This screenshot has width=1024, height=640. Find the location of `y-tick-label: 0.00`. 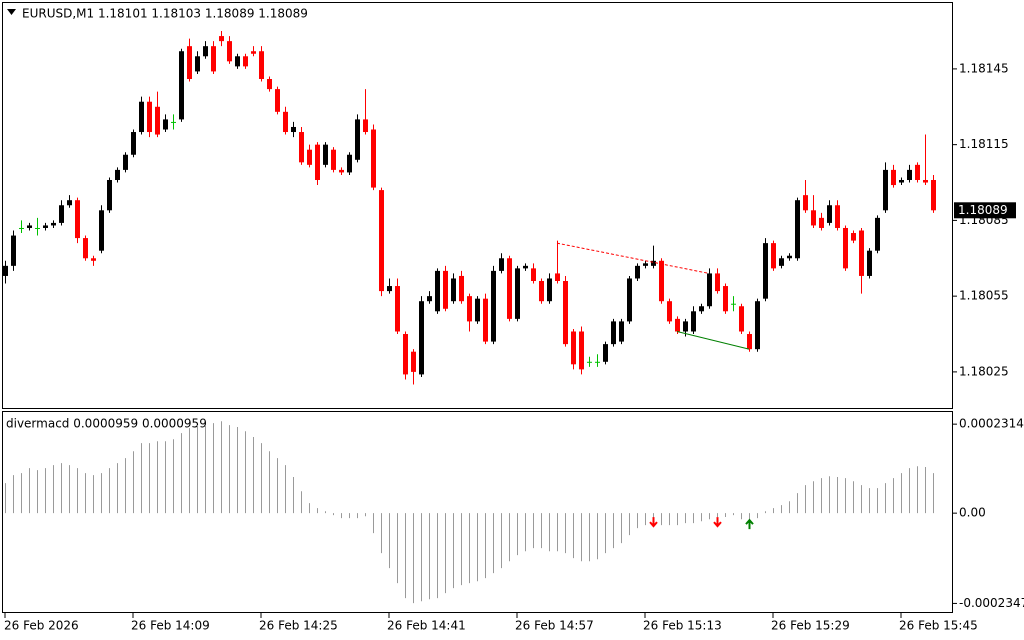

y-tick-label: 0.00 is located at coordinates (972, 513).